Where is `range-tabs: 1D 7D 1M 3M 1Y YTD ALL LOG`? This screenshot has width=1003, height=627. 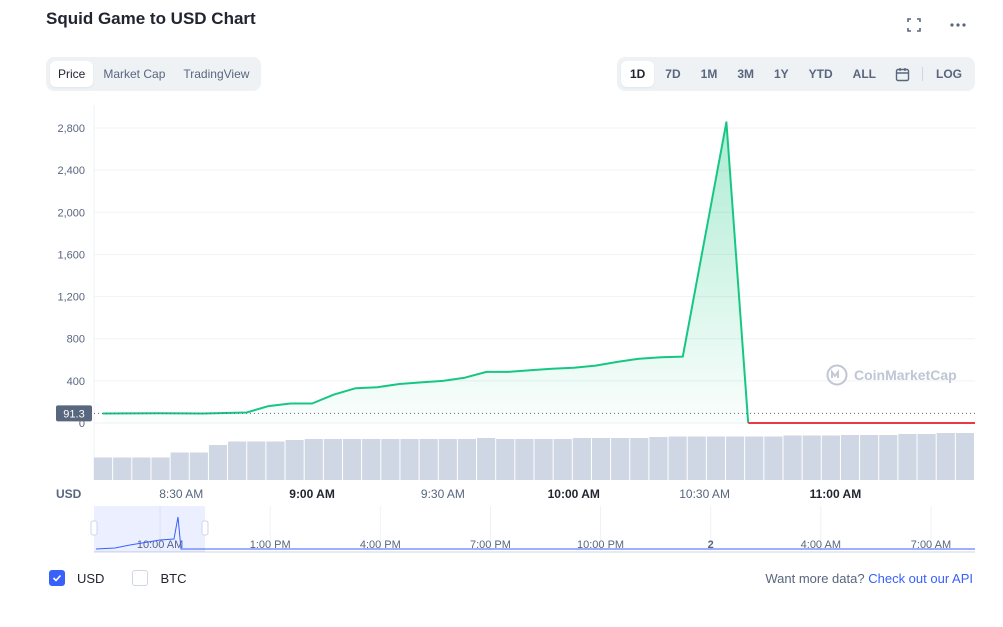 range-tabs: 1D 7D 1M 3M 1Y YTD ALL LOG is located at coordinates (795, 74).